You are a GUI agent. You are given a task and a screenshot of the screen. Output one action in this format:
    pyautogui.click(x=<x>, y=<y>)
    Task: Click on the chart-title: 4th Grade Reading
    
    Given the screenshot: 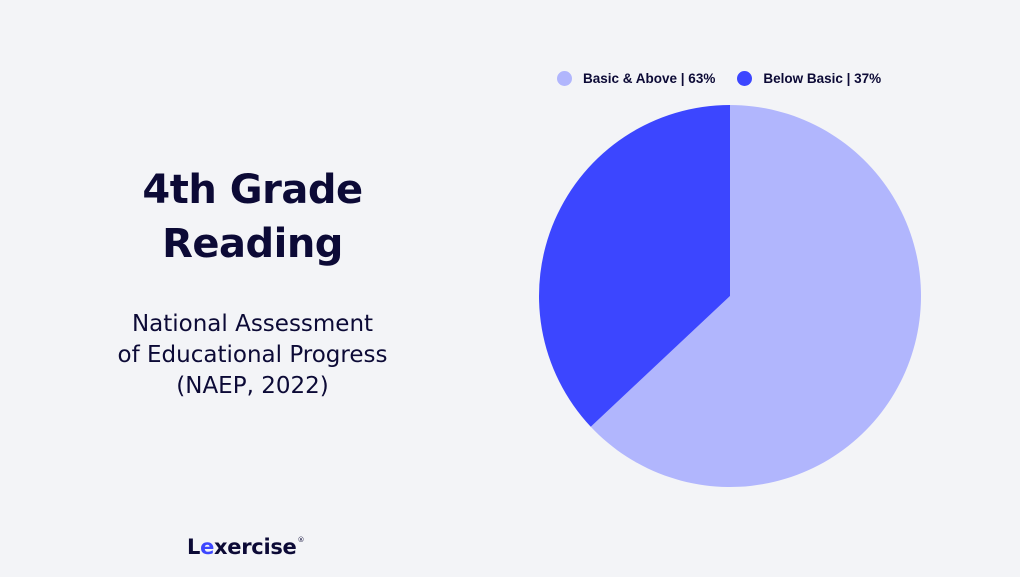 What is the action you would take?
    pyautogui.click(x=252, y=217)
    